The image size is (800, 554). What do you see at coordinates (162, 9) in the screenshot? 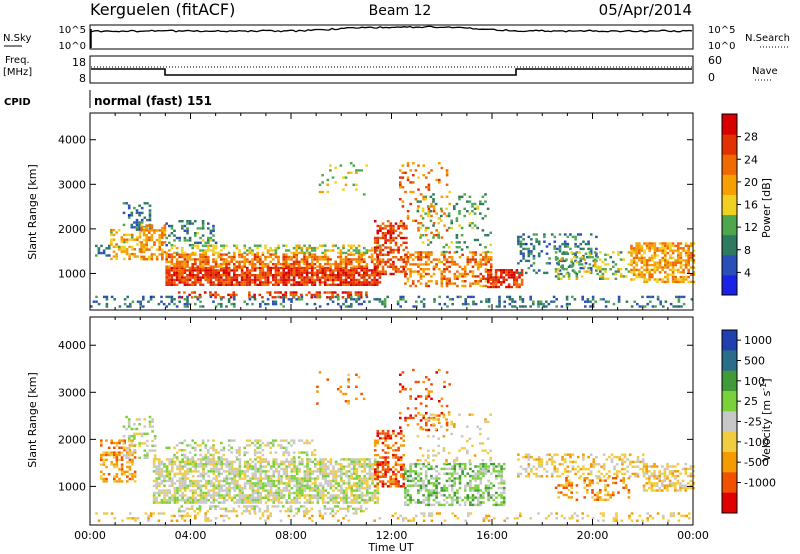
I see `station-title: Kerguelen (fitACF)` at bounding box center [162, 9].